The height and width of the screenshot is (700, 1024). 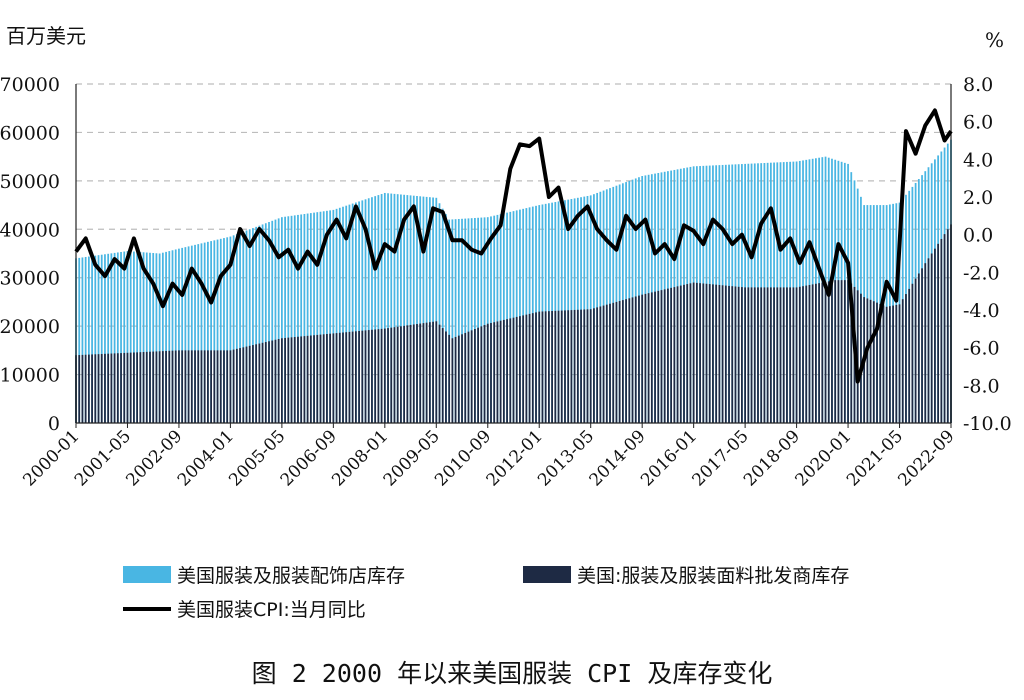 What do you see at coordinates (30, 279) in the screenshot?
I see `left-axis-tick-label: 30000` at bounding box center [30, 279].